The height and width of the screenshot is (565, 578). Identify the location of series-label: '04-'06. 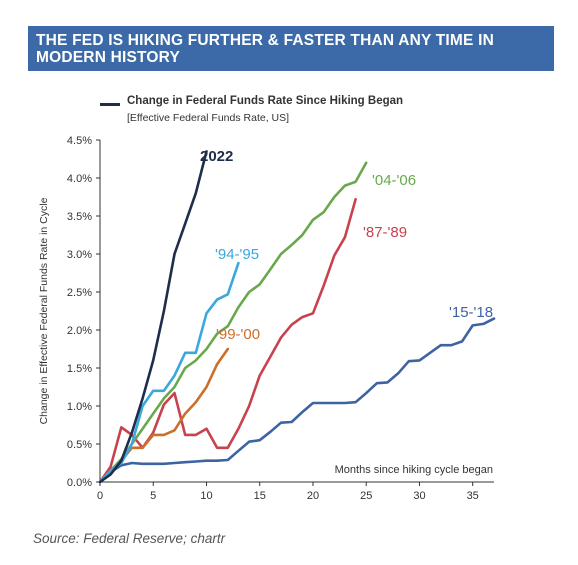
(394, 180).